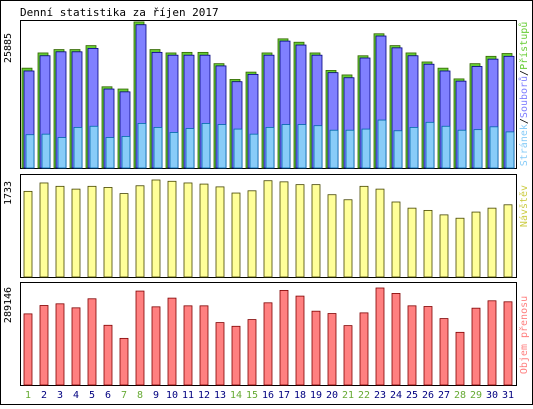 This screenshot has width=533, height=409. What do you see at coordinates (8, 193) in the screenshot?
I see `middle-panel-ymax-label: 1733` at bounding box center [8, 193].